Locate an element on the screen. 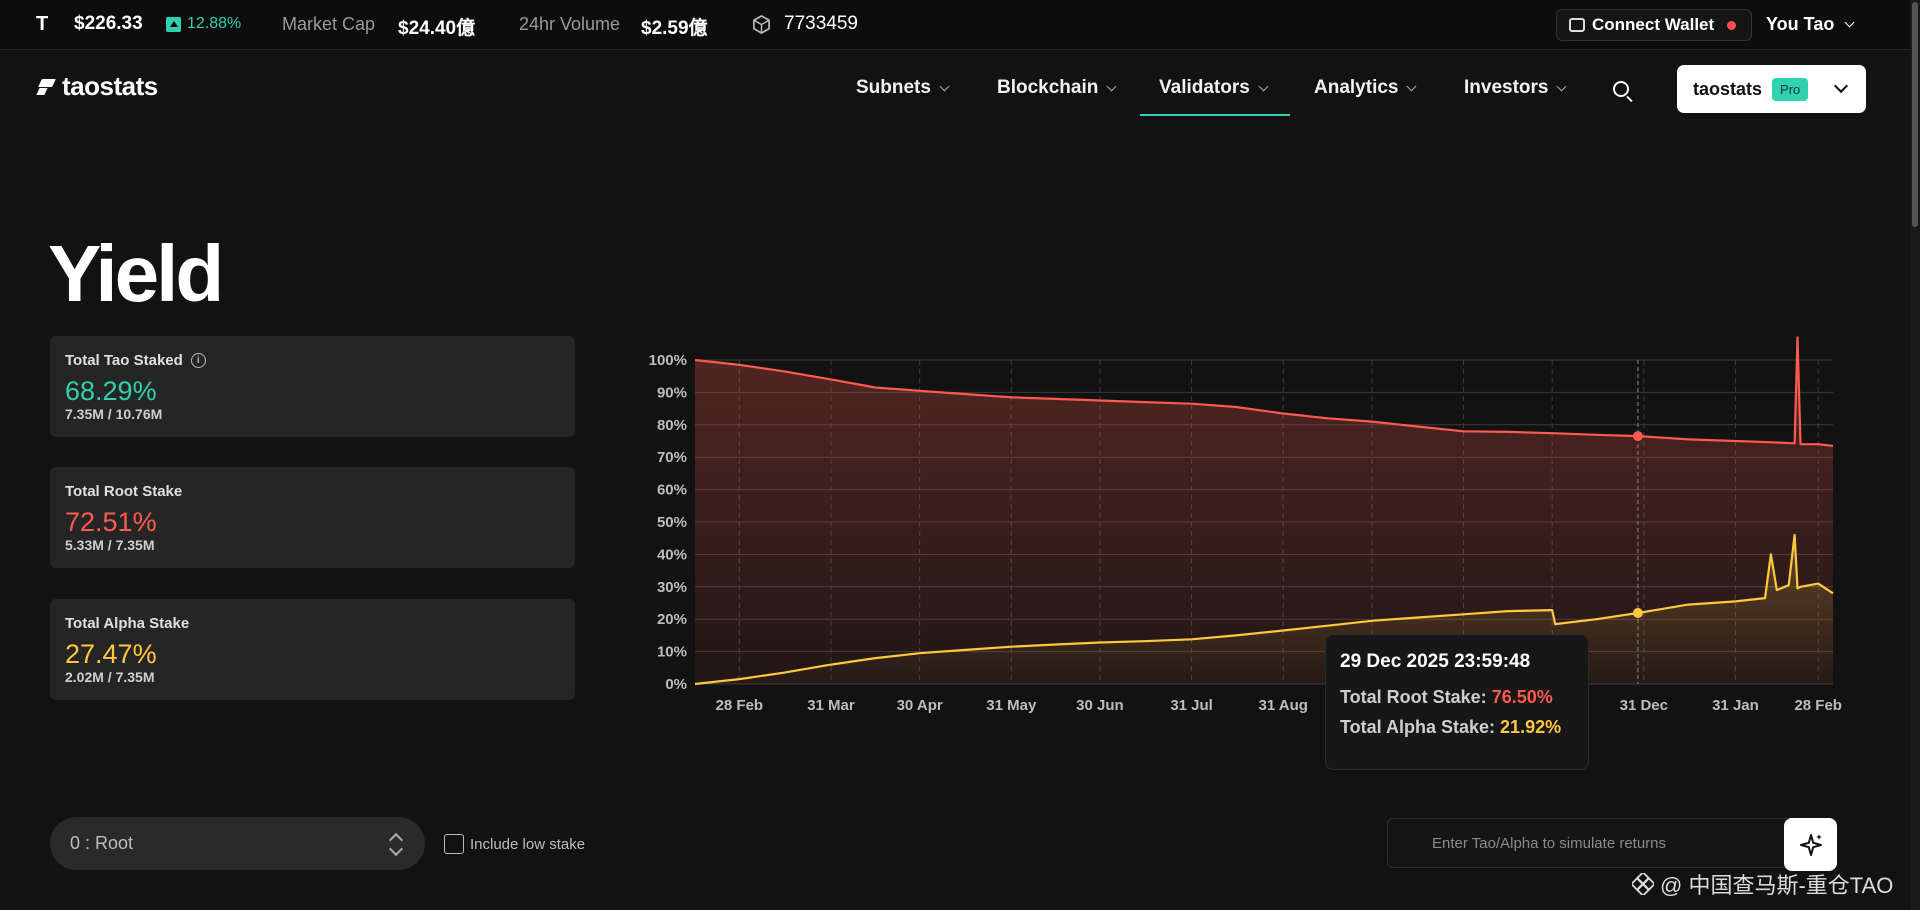 Image resolution: width=1920 pixels, height=910 pixels. y-tick-label: 50% is located at coordinates (672, 522).